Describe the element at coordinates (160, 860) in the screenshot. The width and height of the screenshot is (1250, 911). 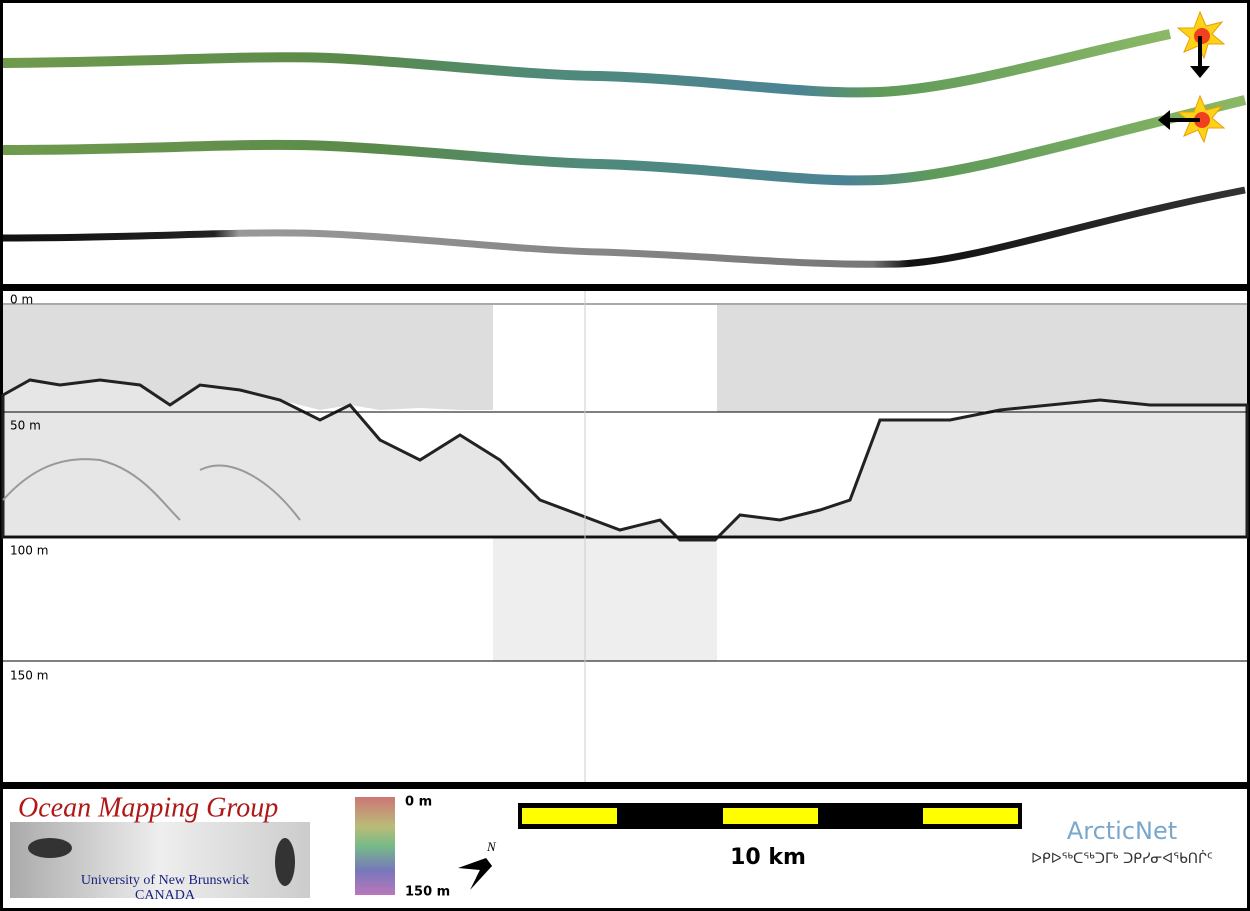
I see `logo-image` at that location.